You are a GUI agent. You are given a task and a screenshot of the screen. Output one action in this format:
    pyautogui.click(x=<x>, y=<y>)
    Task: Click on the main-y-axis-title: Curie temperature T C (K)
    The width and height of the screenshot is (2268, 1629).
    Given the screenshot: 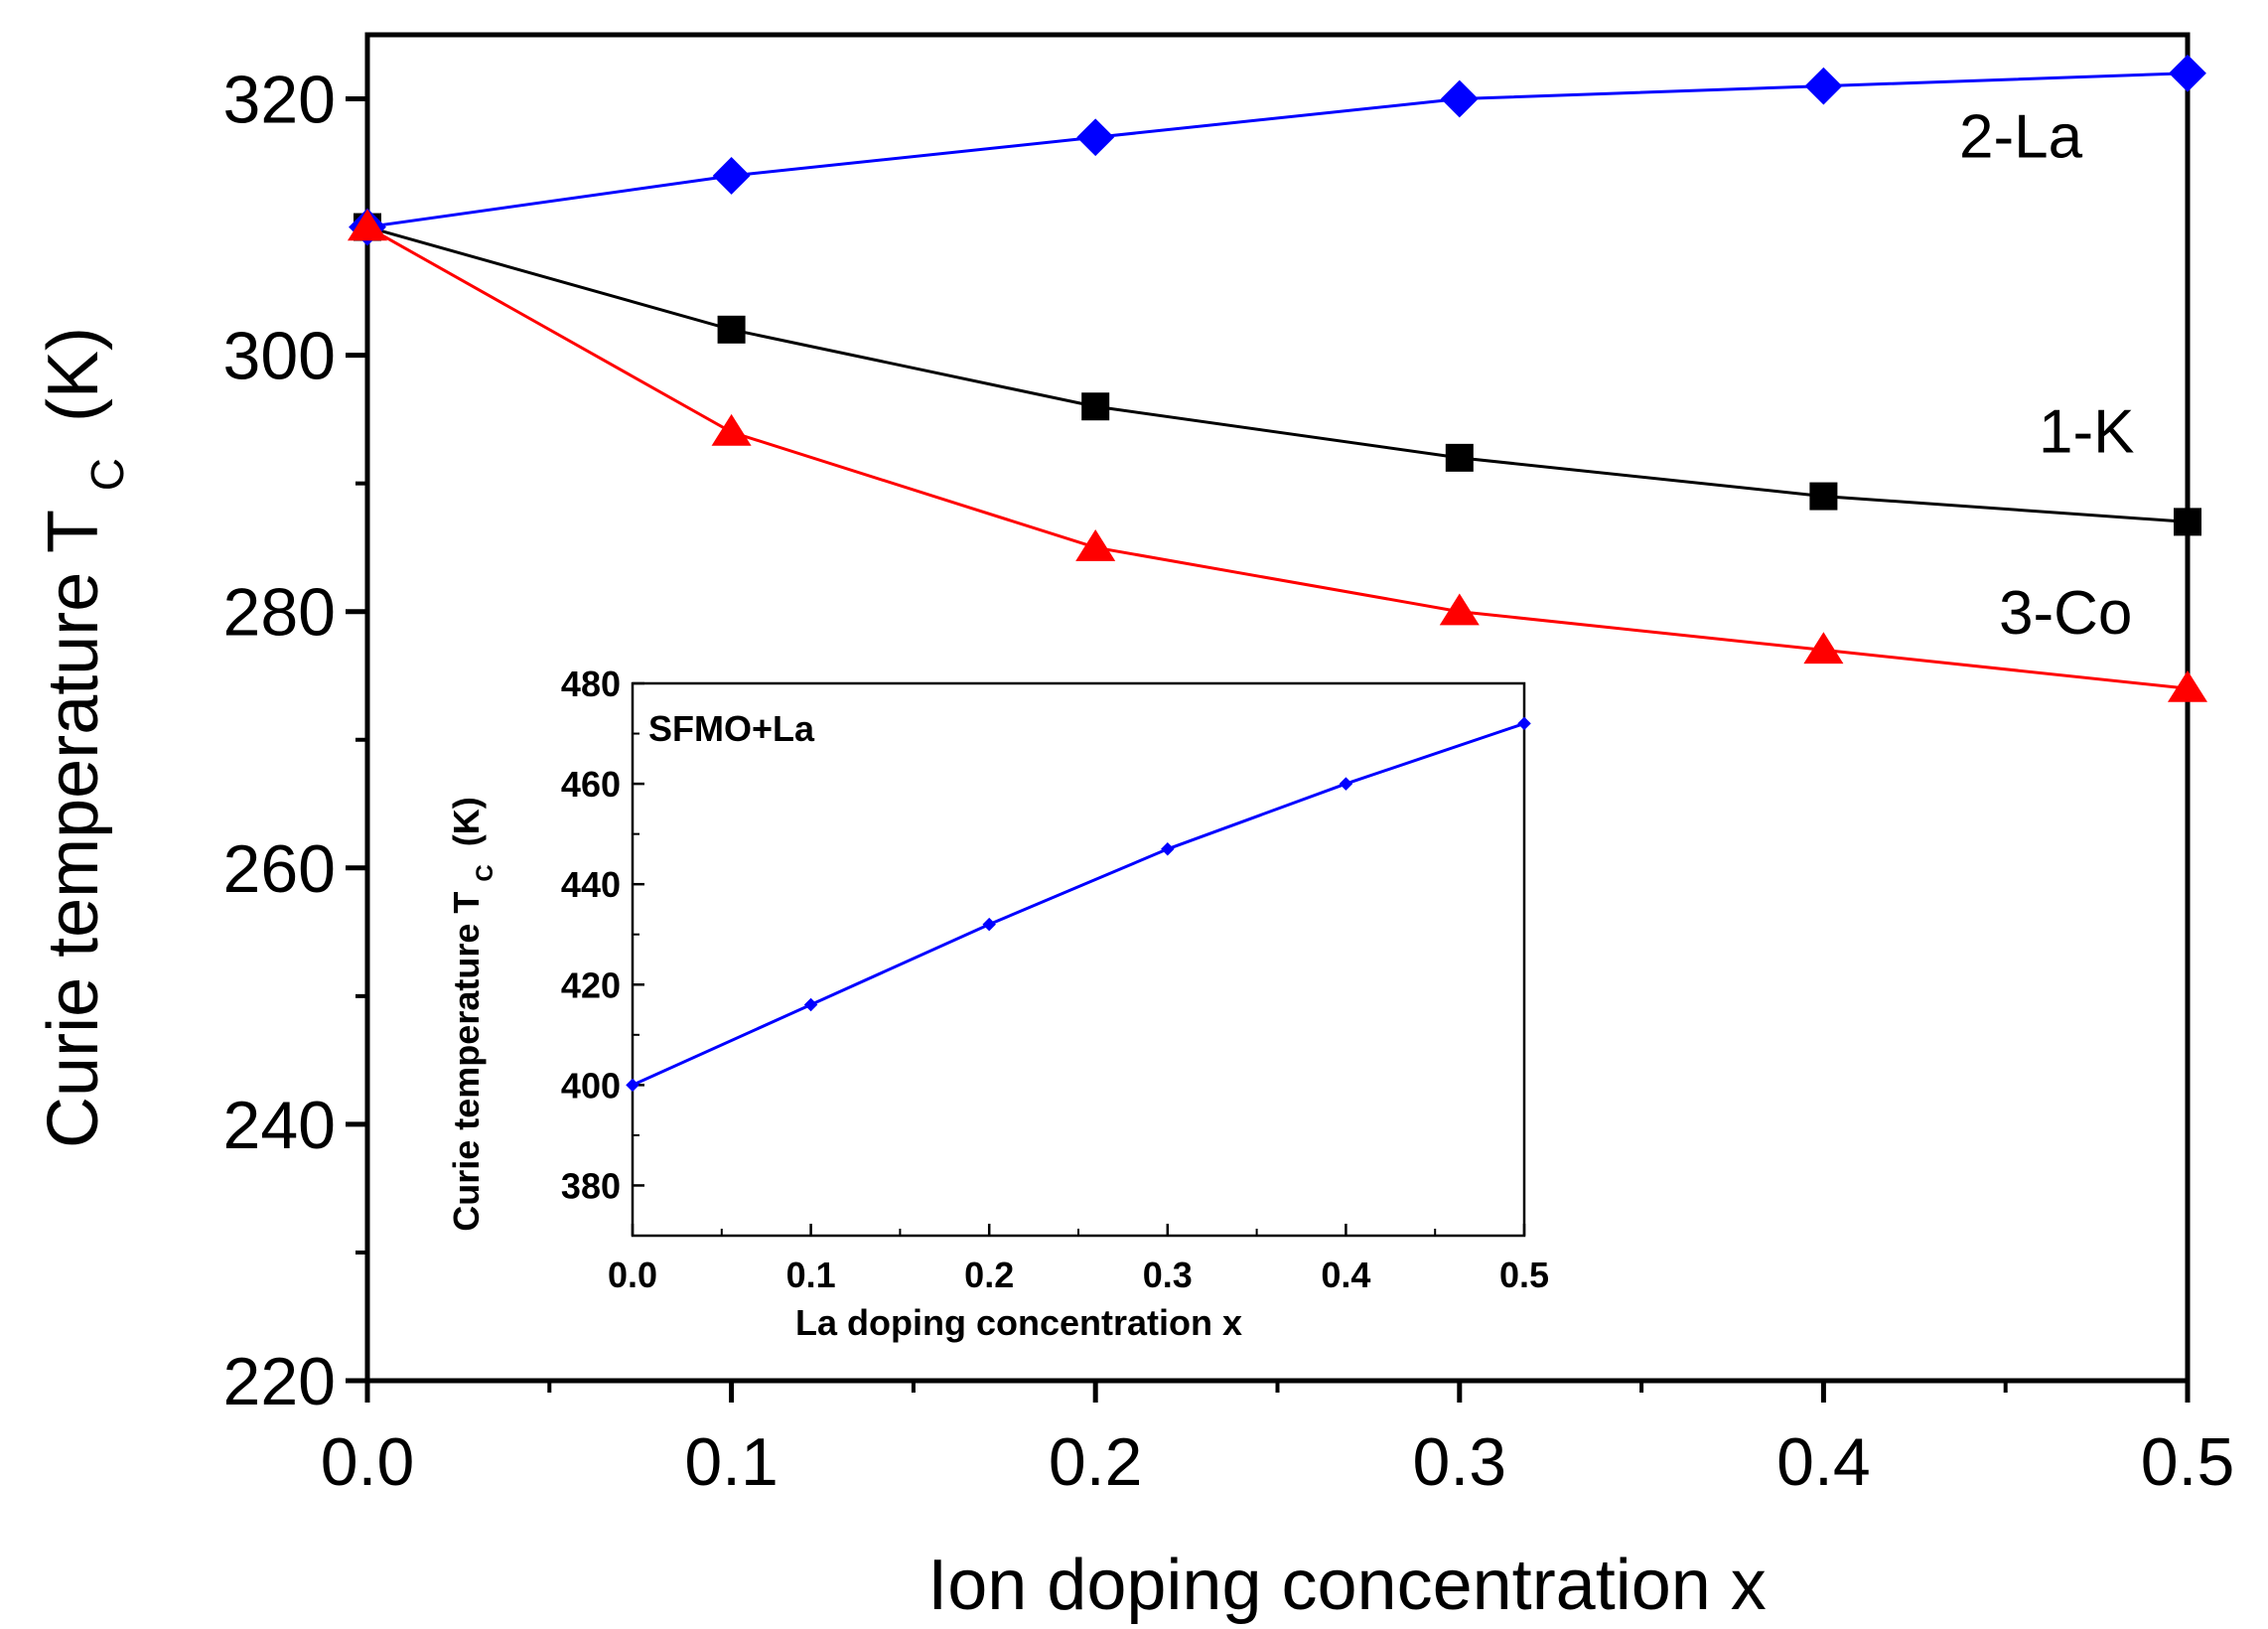 What is the action you would take?
    pyautogui.click(x=83, y=738)
    